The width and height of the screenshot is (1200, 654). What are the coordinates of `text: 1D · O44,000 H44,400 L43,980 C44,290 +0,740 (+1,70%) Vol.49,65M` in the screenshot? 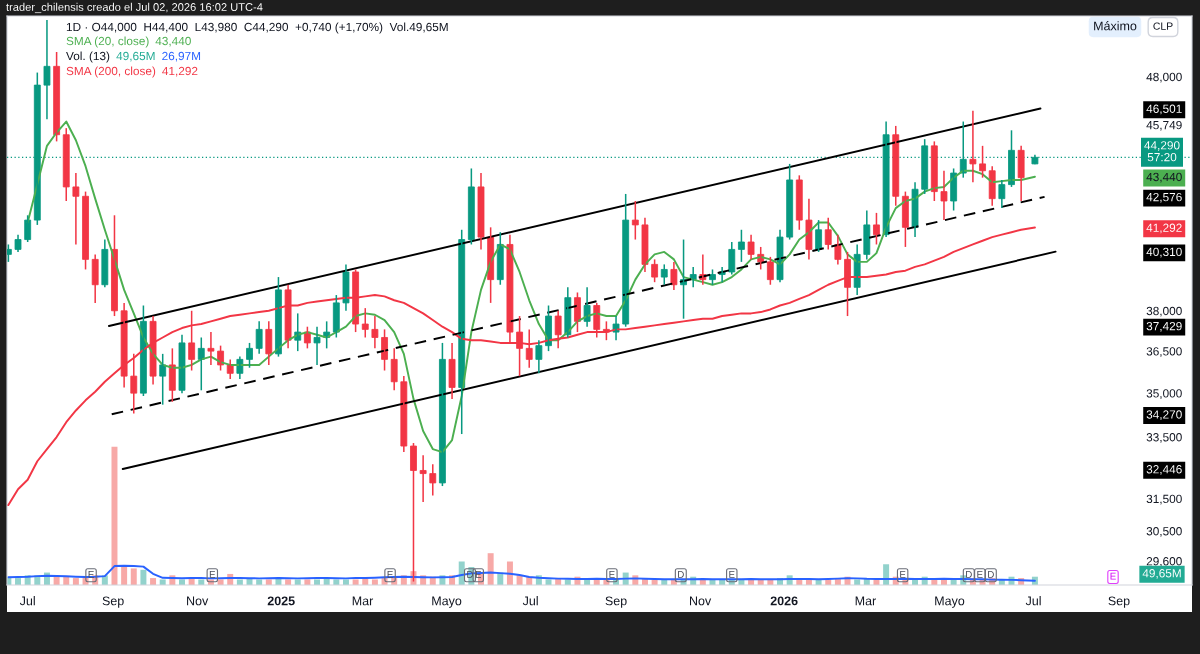 It's located at (257, 28).